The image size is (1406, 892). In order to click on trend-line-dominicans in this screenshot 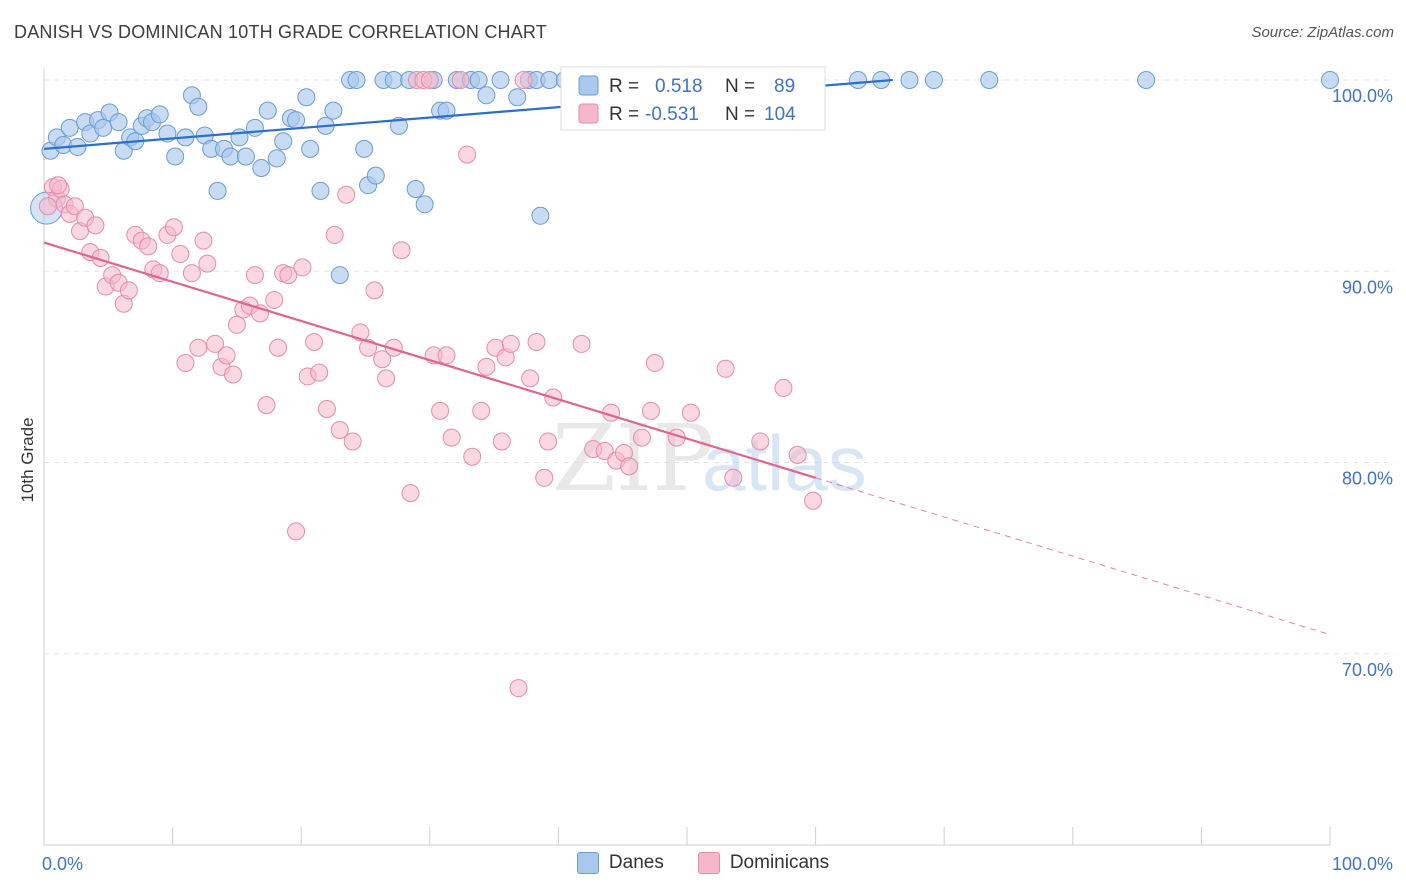, I will do `click(429, 360)`.